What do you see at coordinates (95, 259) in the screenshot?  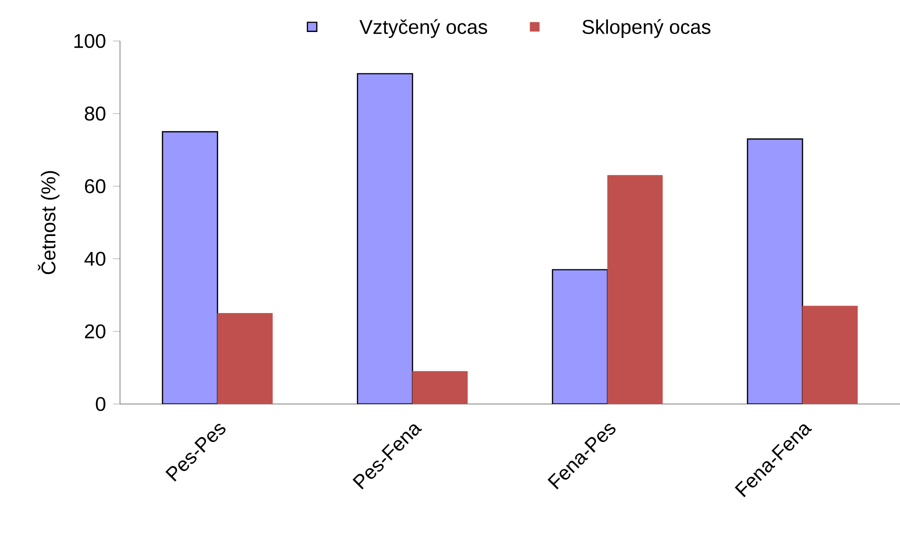 I see `y-tick-label: 40` at bounding box center [95, 259].